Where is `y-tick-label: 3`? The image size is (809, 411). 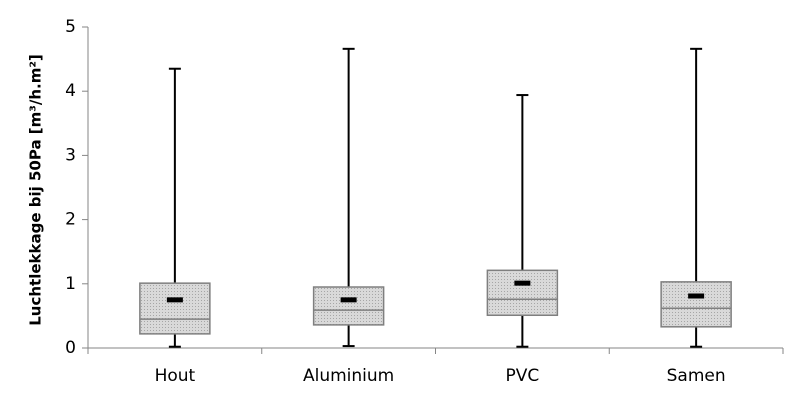
y-tick-label: 3 is located at coordinates (70, 155).